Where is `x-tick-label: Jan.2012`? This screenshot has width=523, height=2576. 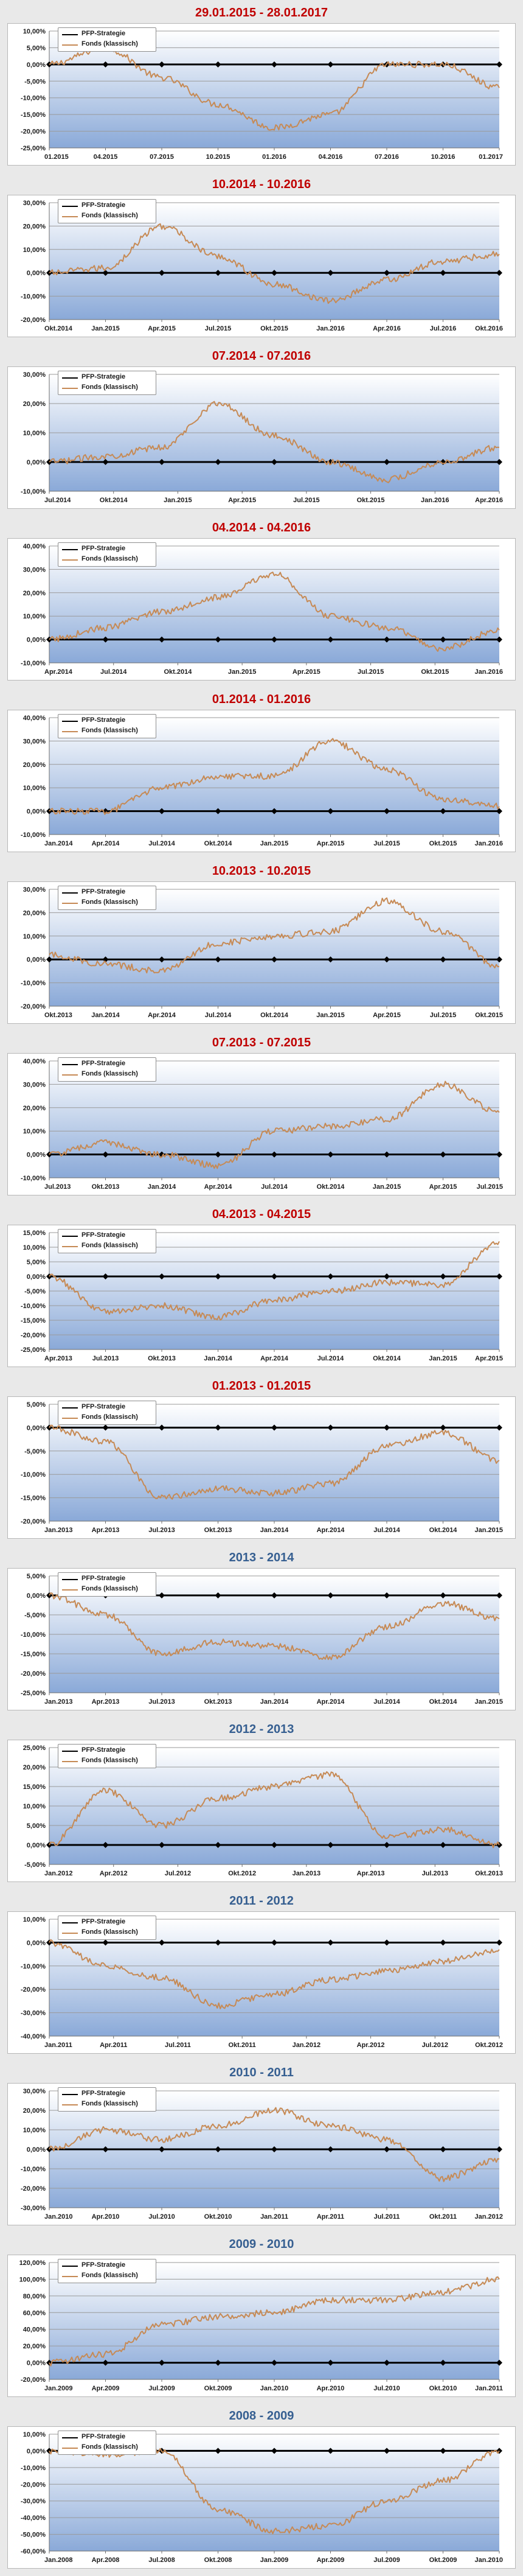 x-tick-label: Jan.2012 is located at coordinates (489, 2217).